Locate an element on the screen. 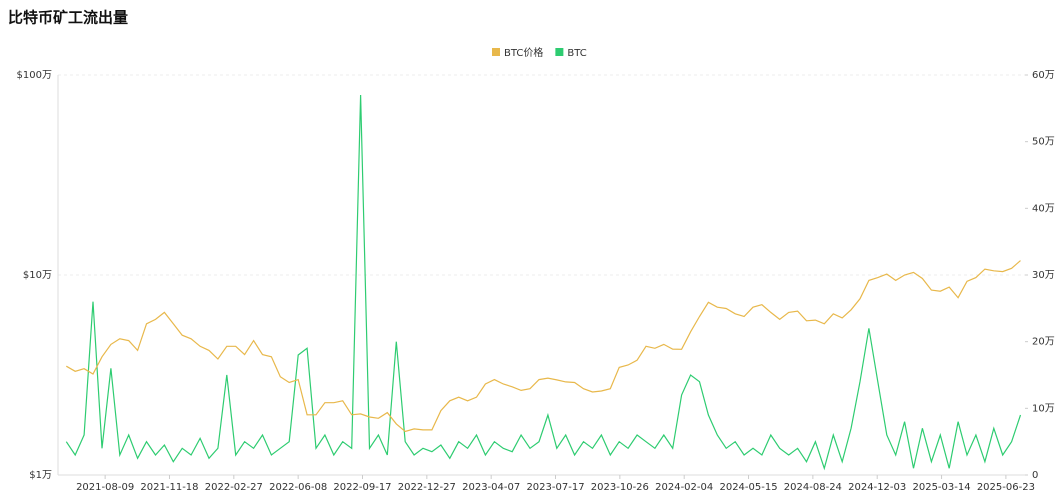  x-tick-label: 2022-09-17 is located at coordinates (362, 487).